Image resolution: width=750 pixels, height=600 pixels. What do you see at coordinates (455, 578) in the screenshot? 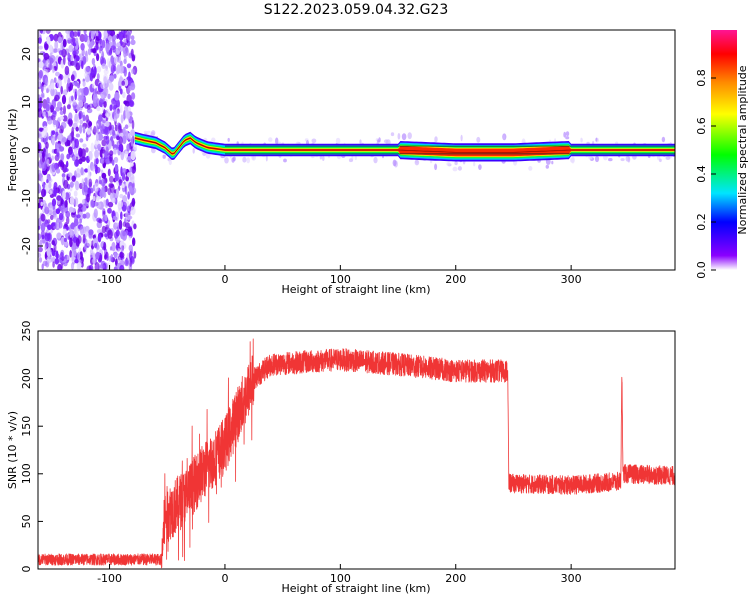
I see `snr-x-tick-label: 200` at bounding box center [455, 578].